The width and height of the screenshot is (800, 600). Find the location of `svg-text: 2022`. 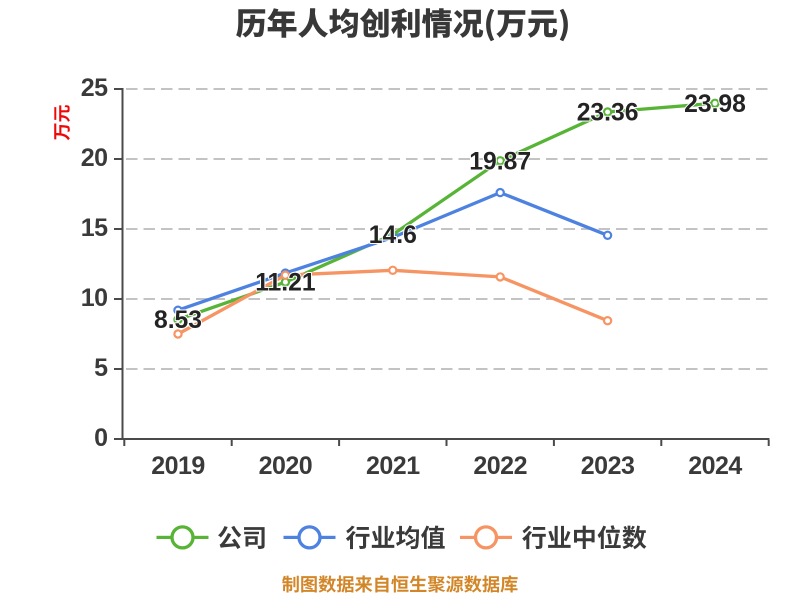

svg-text: 2022 is located at coordinates (500, 466).